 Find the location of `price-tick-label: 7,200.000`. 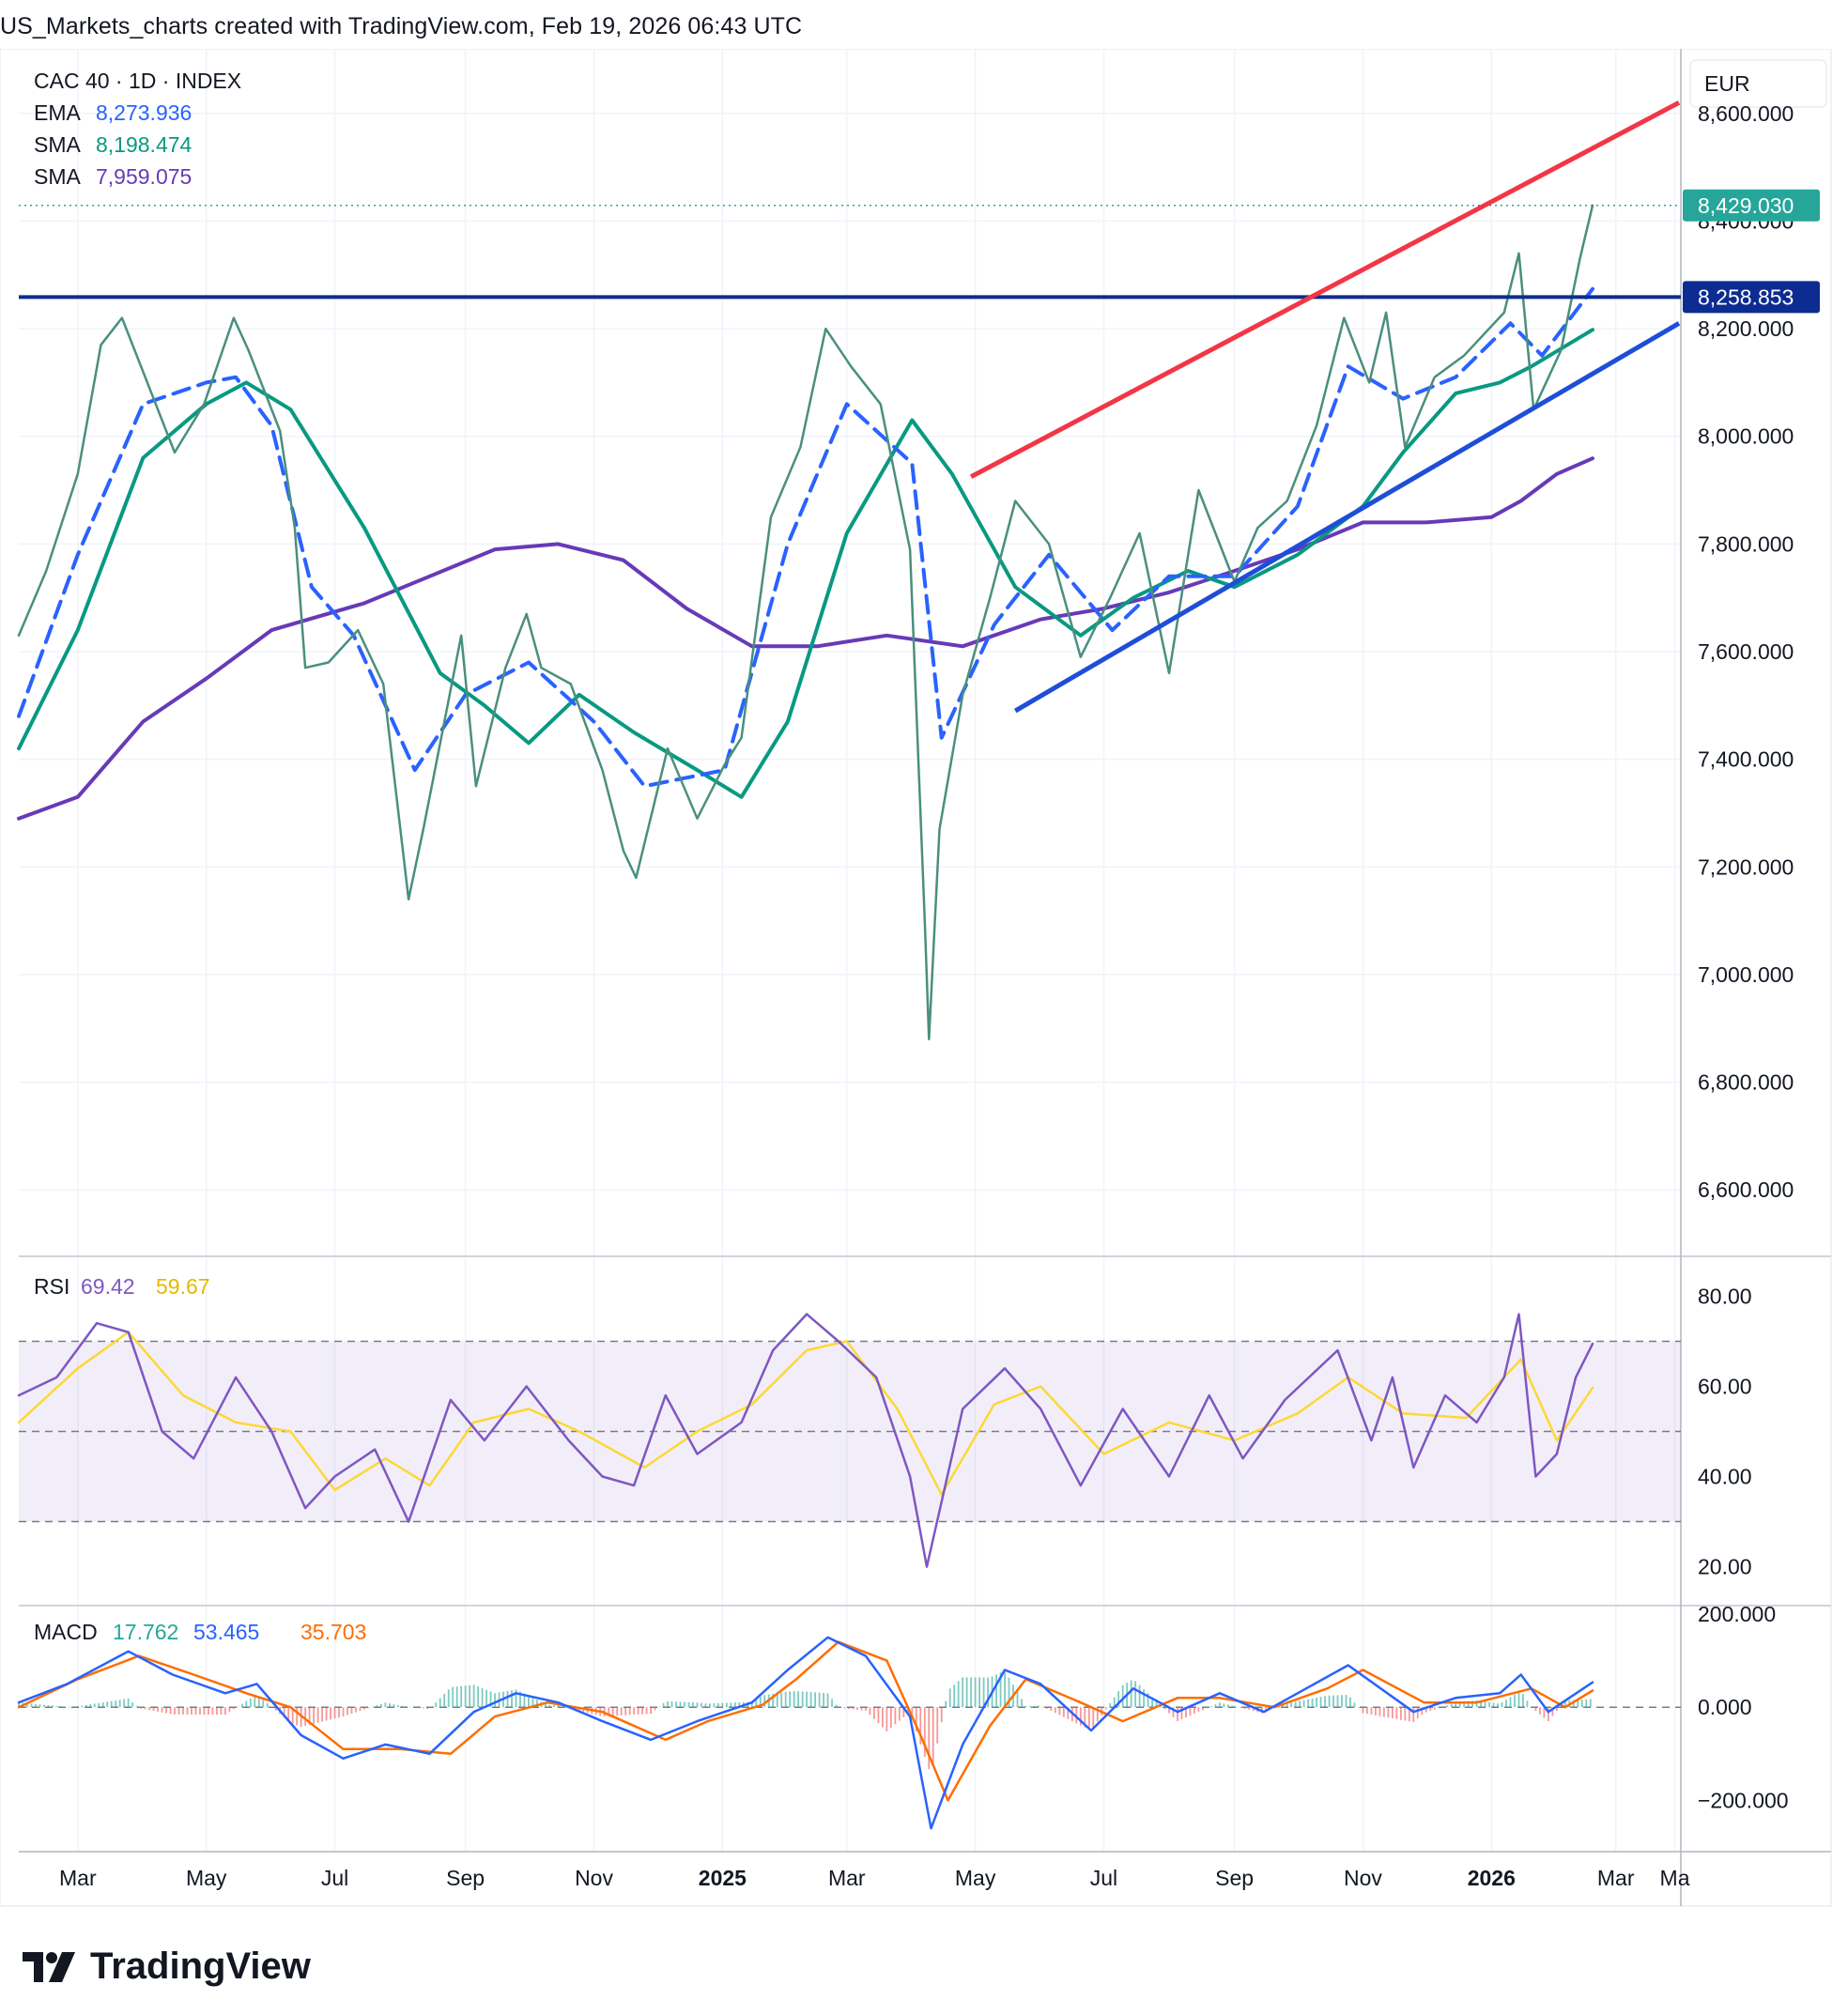

price-tick-label: 7,200.000 is located at coordinates (1746, 866).